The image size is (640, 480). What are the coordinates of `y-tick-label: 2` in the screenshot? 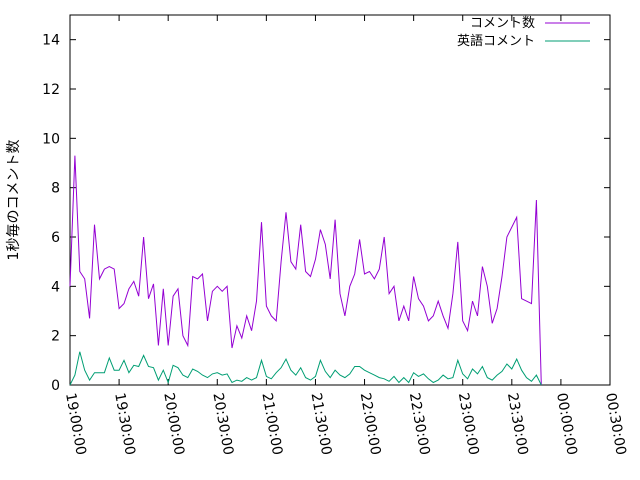 It's located at (55, 337).